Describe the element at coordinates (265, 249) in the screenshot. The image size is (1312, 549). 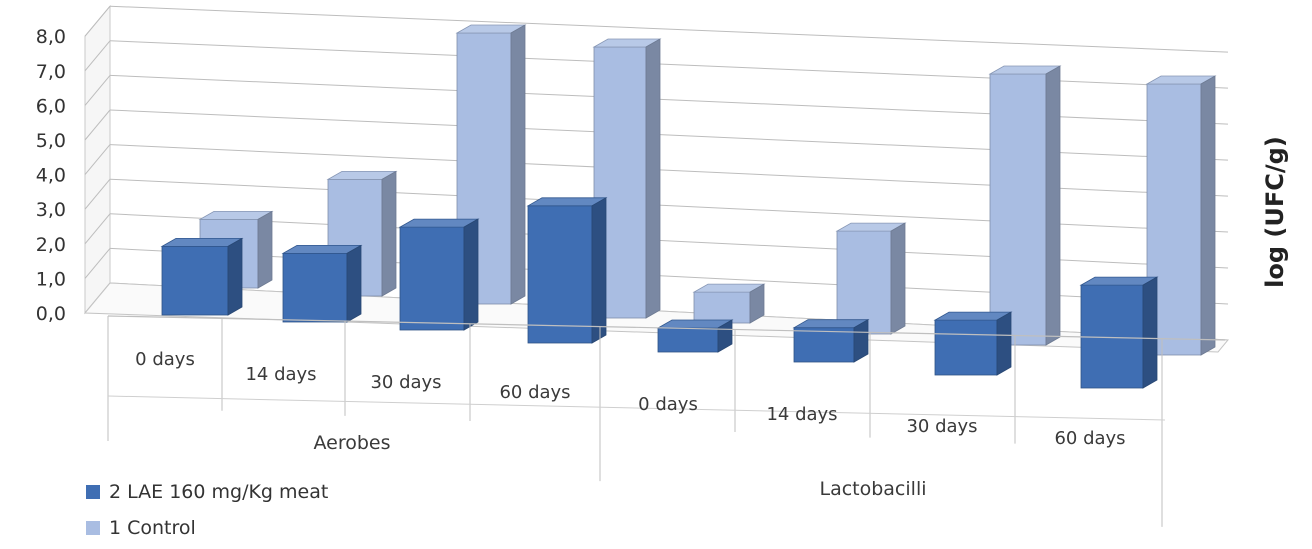
I see `bar-control-0-side-face` at that location.